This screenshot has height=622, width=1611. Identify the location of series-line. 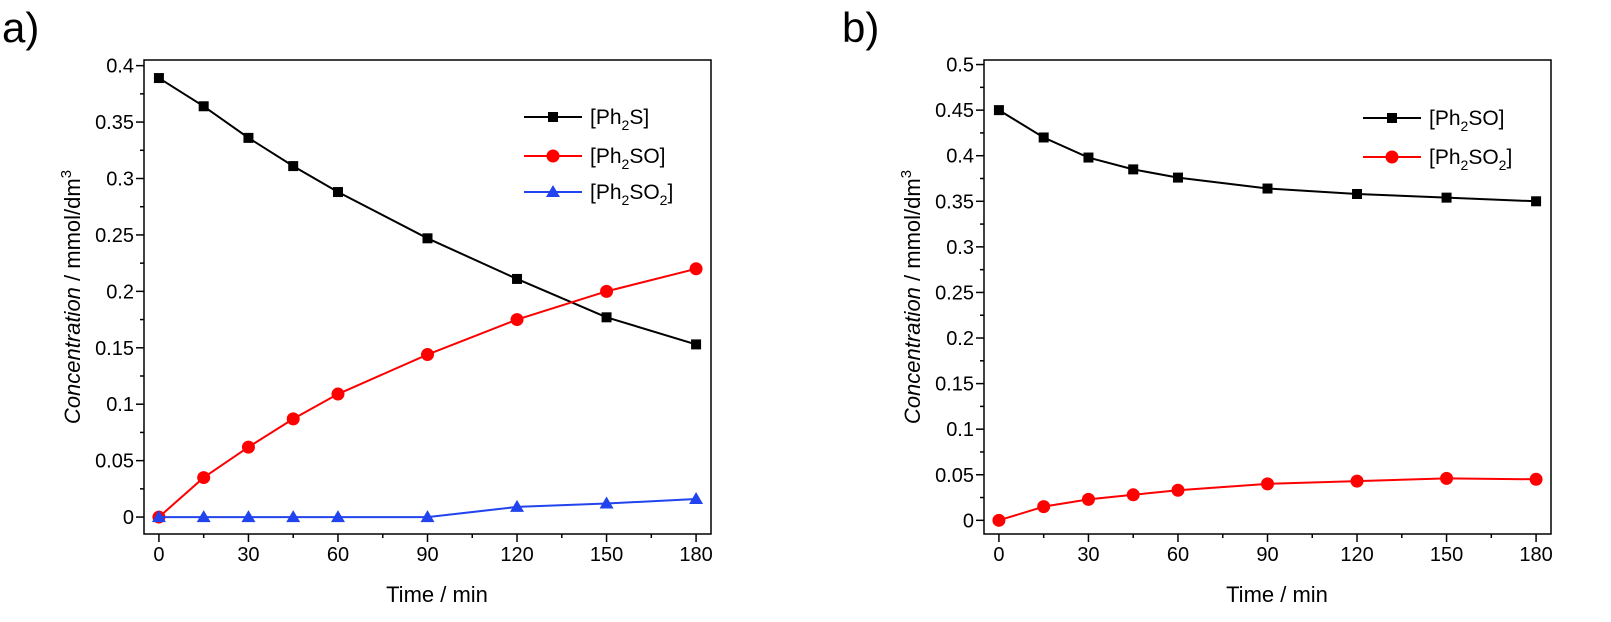
(427, 392).